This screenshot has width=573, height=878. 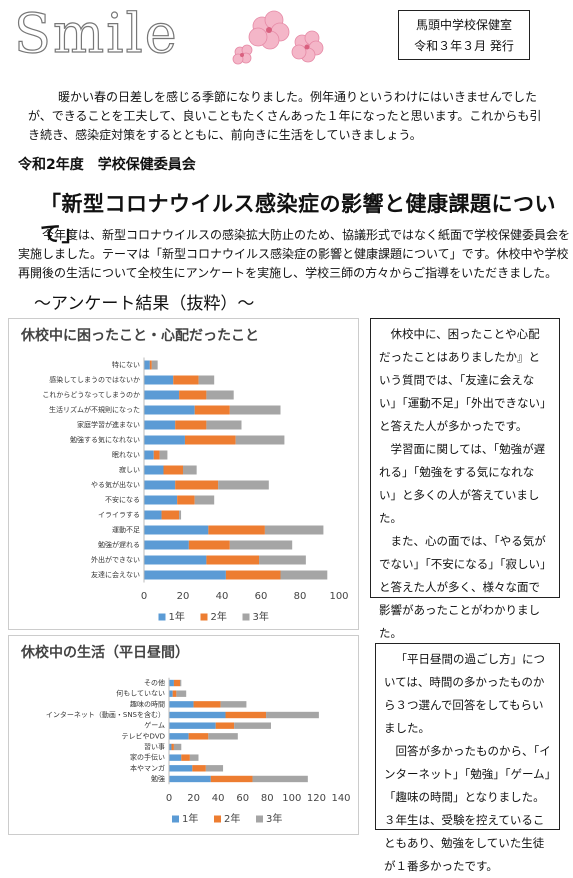 I want to click on legend-label: 2年, so click(x=232, y=818).